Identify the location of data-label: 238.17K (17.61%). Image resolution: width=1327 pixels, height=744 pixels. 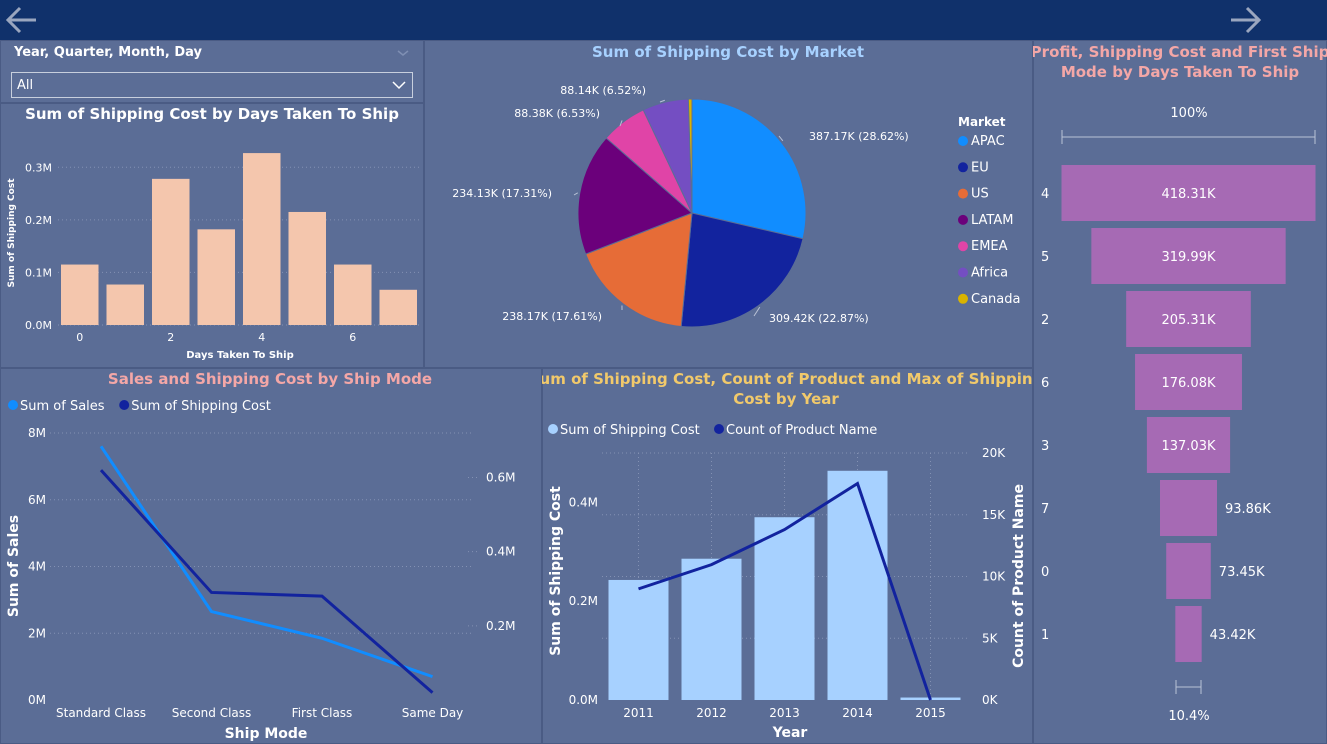
(552, 316).